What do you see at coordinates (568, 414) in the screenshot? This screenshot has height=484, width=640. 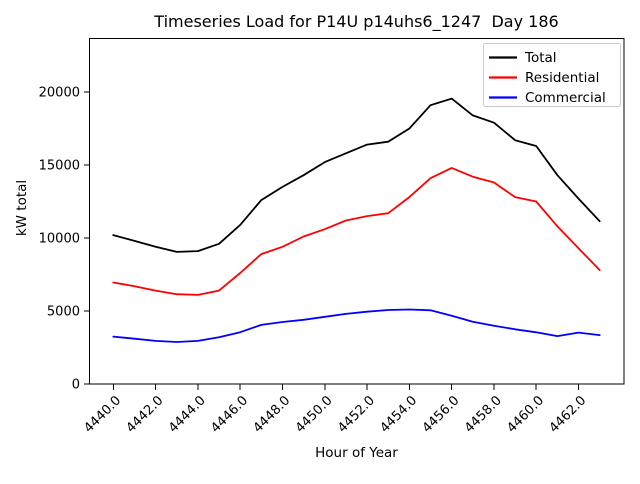 I see `x-tick-label: 4462.0` at bounding box center [568, 414].